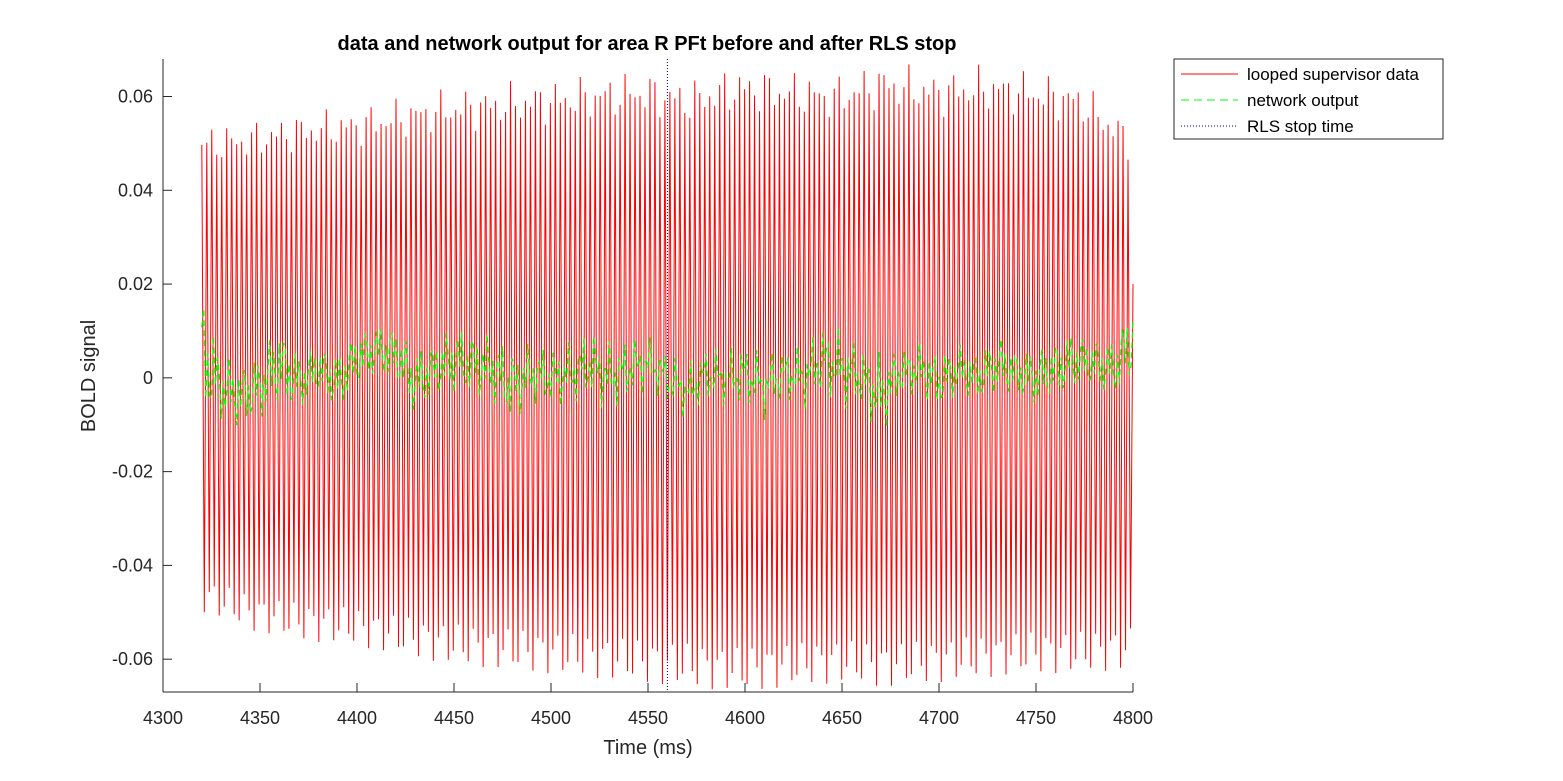  I want to click on y-tick-label: 0.04, so click(135, 190).